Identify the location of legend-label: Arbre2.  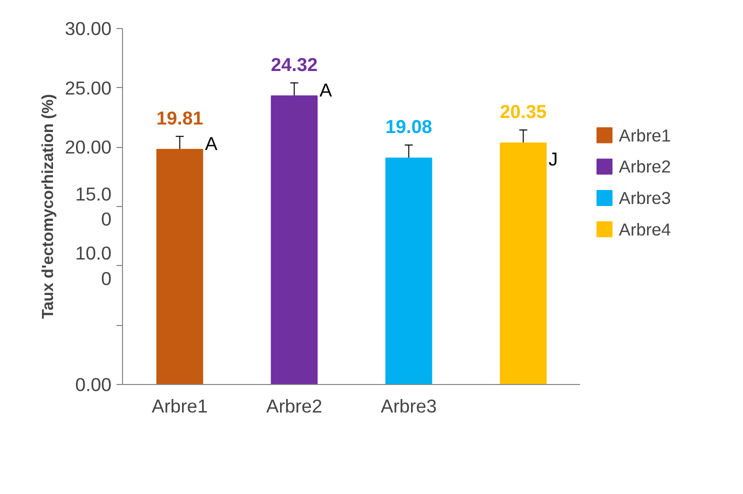
(644, 166).